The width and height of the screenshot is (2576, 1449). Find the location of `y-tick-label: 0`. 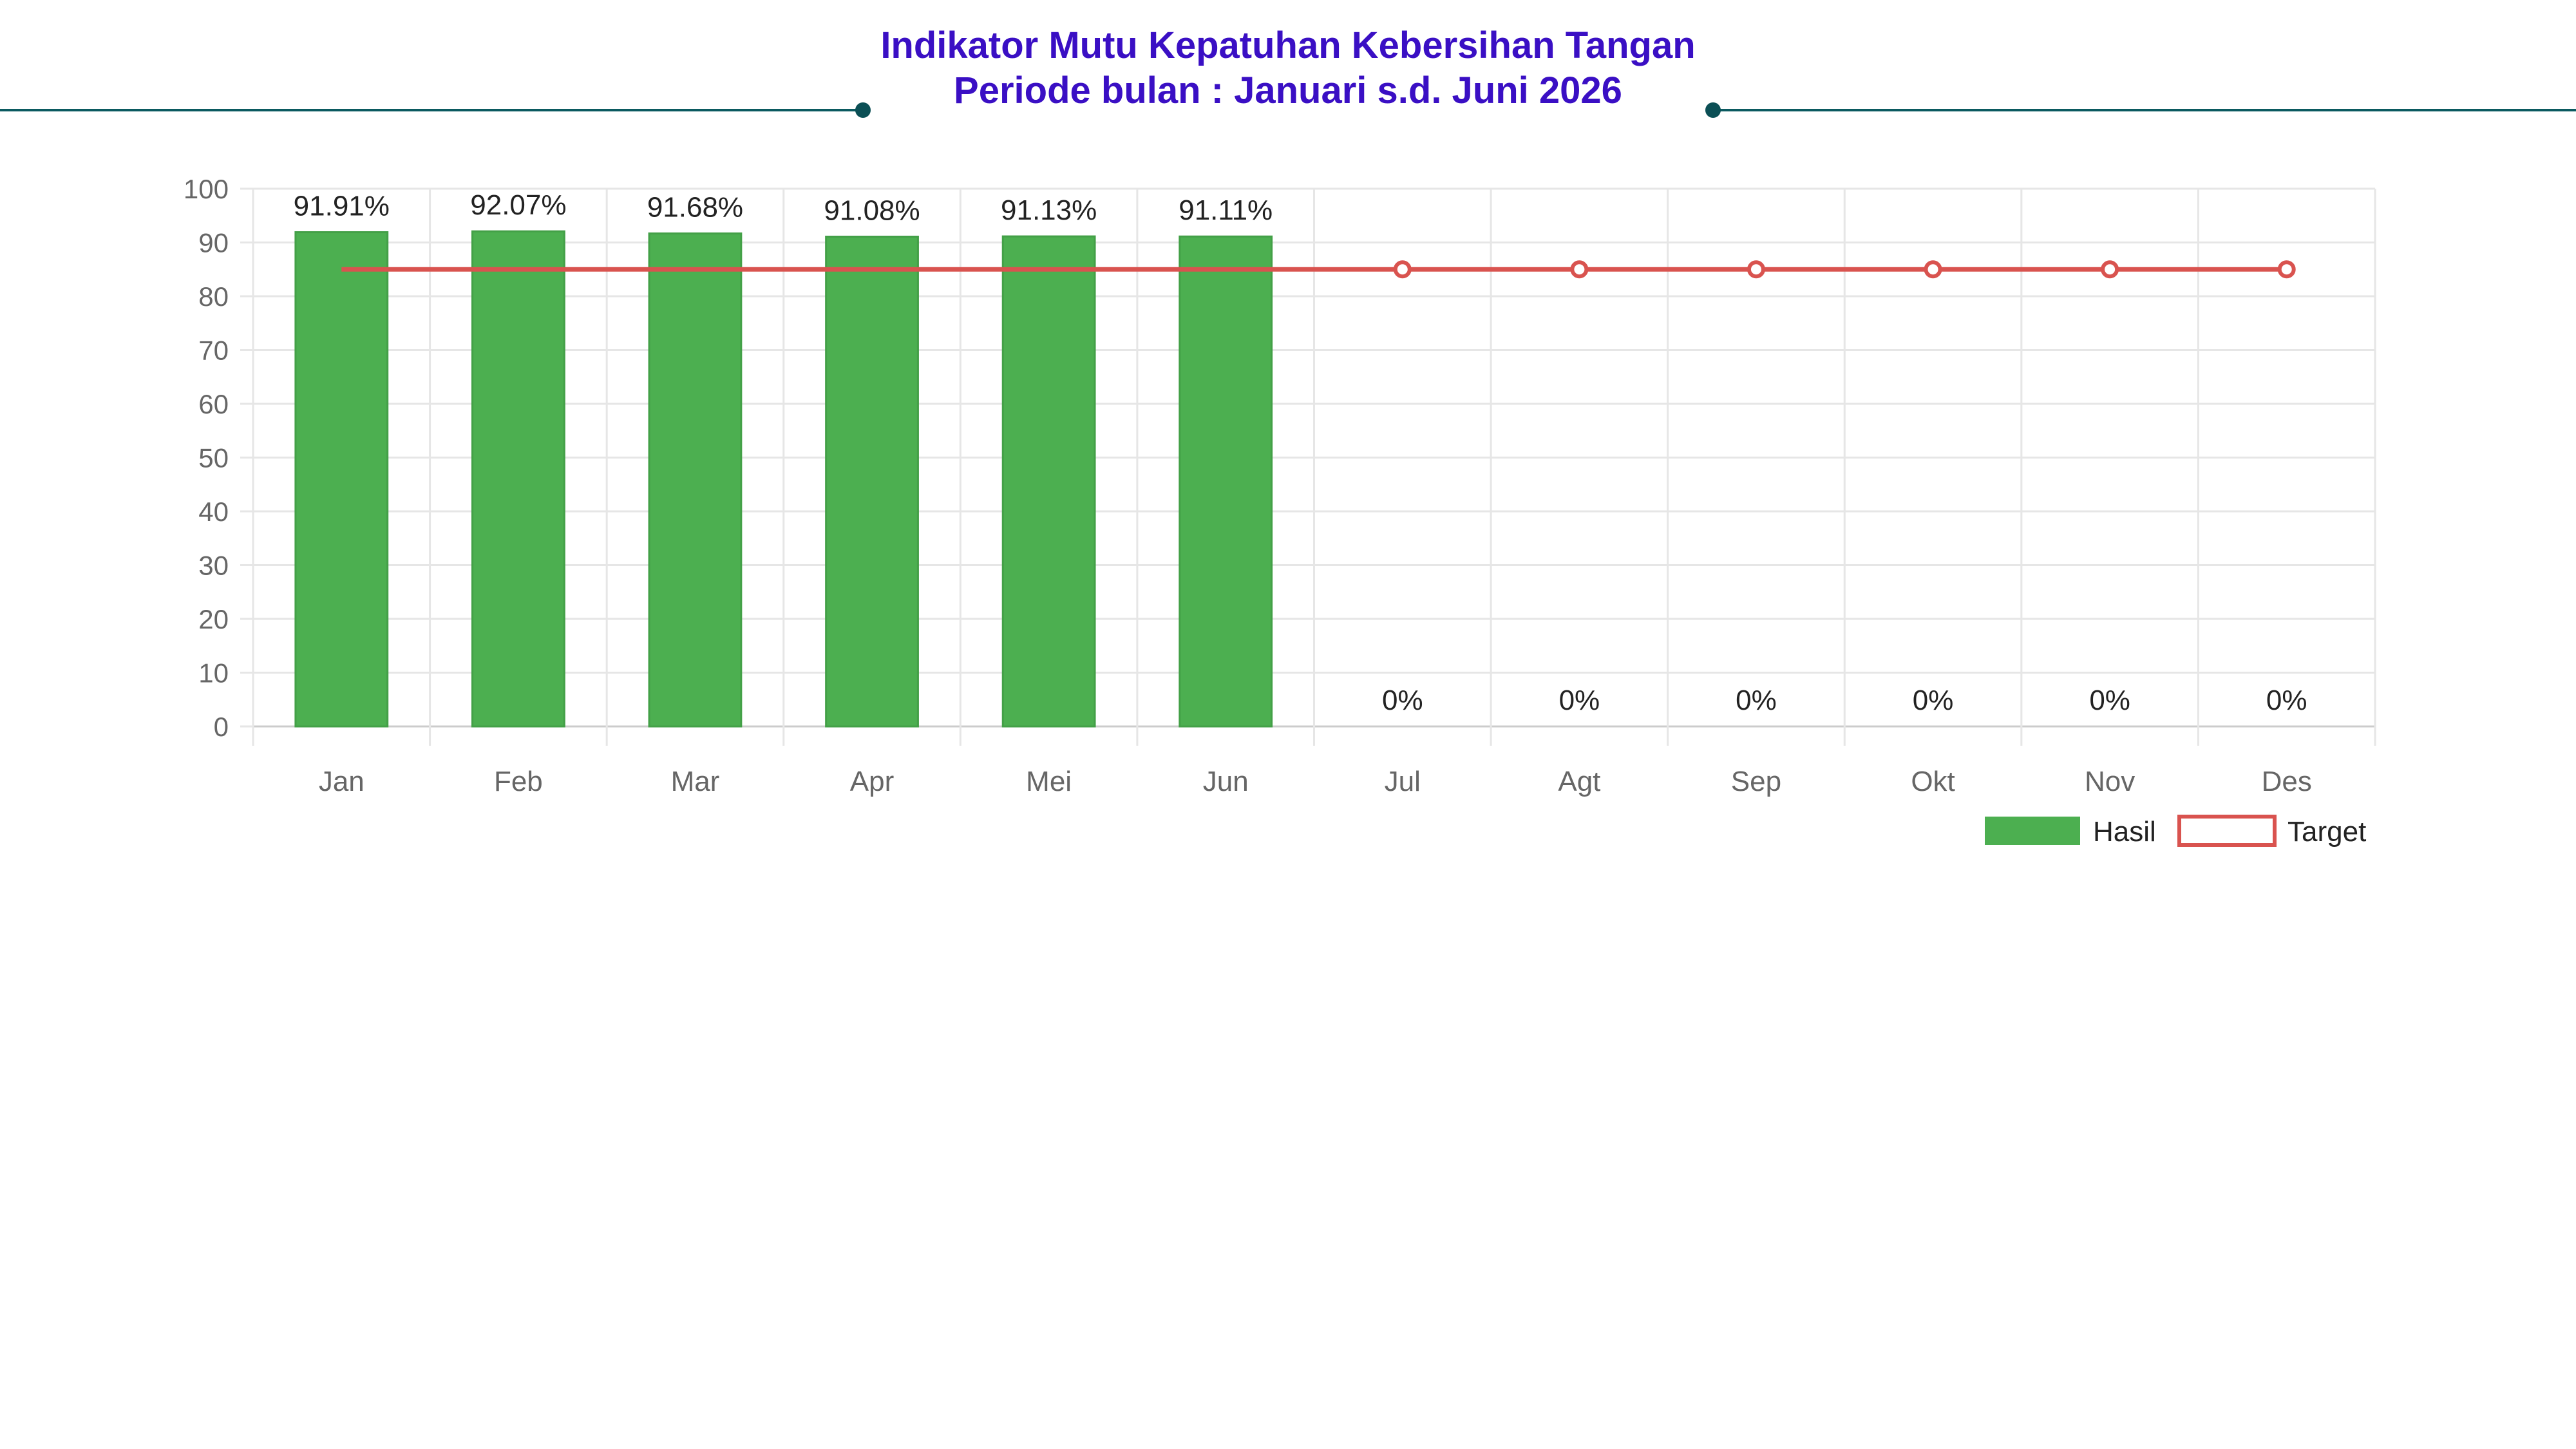

y-tick-label: 0 is located at coordinates (222, 727).